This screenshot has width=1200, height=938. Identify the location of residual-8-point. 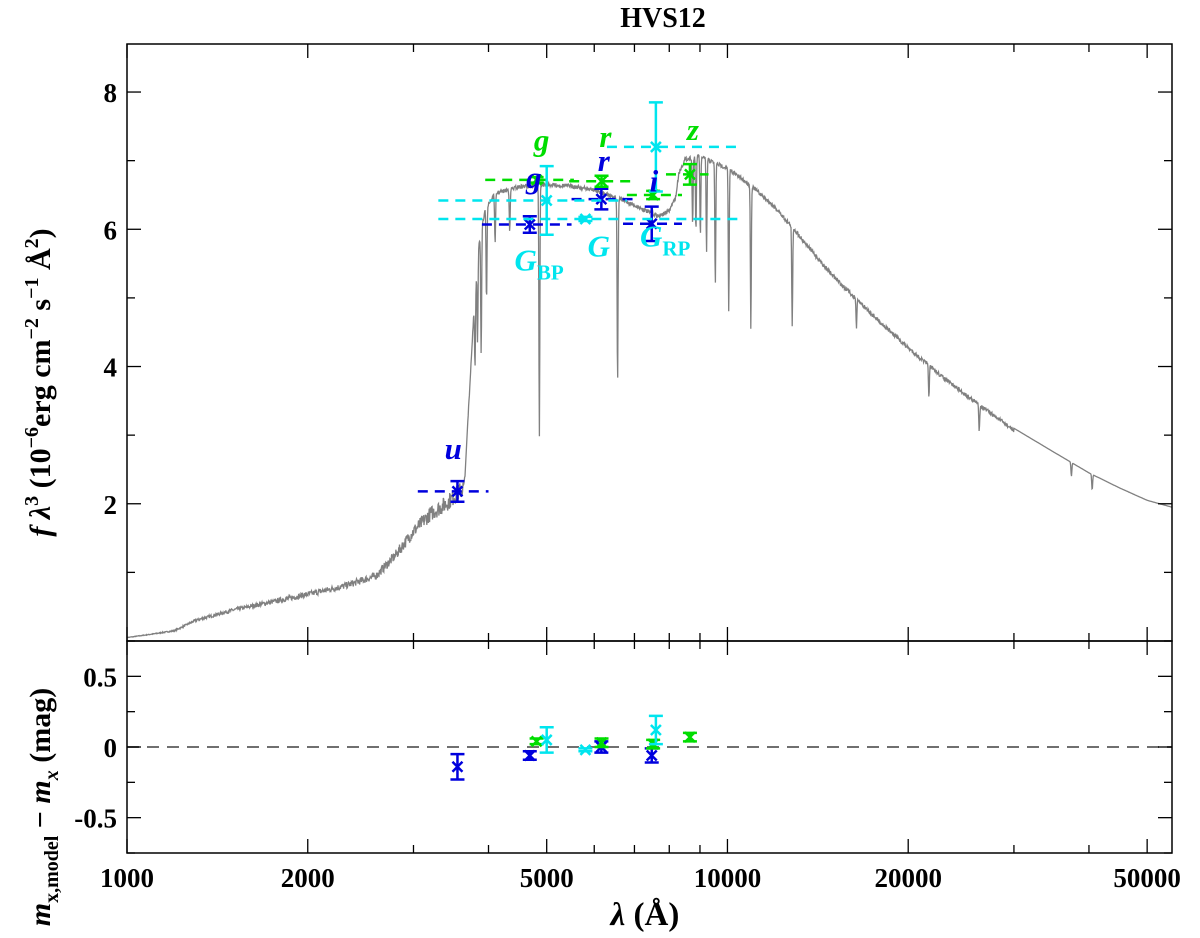
(546, 740).